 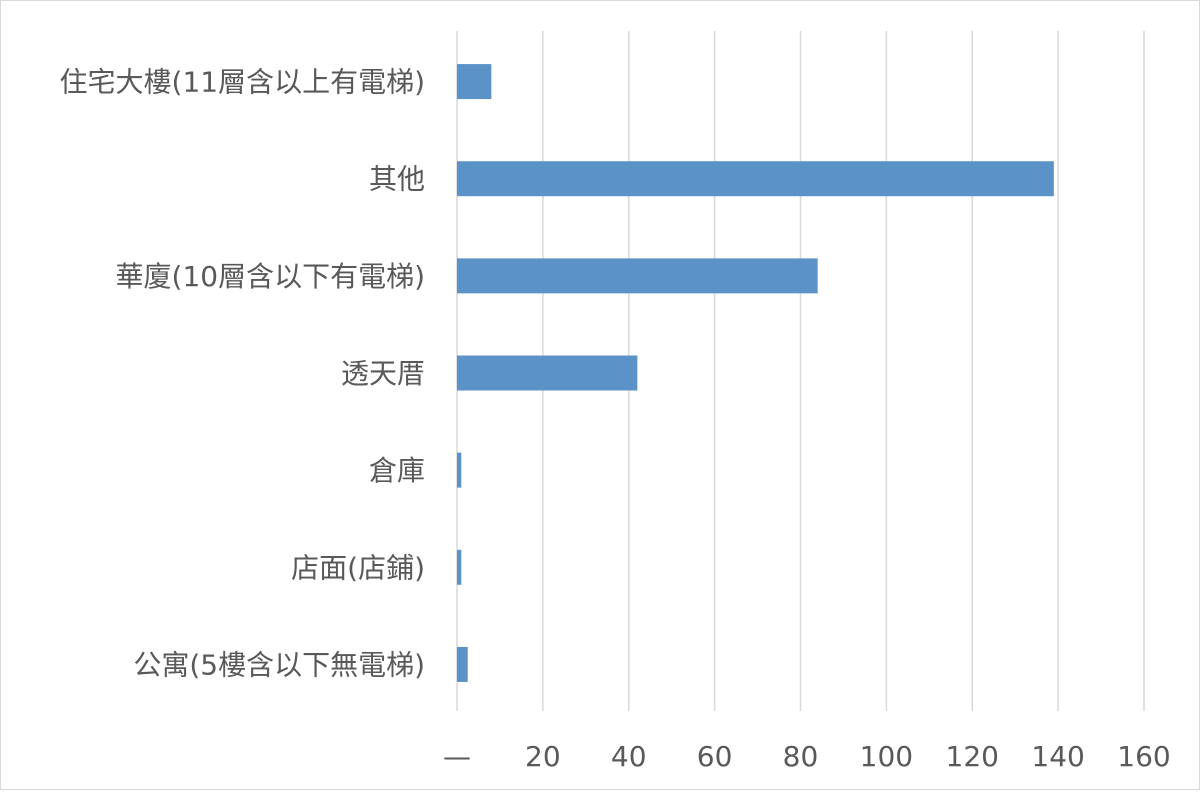 I want to click on x-axis-tick-labels: — 20 40 60 80 100 120 140 160, so click(x=807, y=756).